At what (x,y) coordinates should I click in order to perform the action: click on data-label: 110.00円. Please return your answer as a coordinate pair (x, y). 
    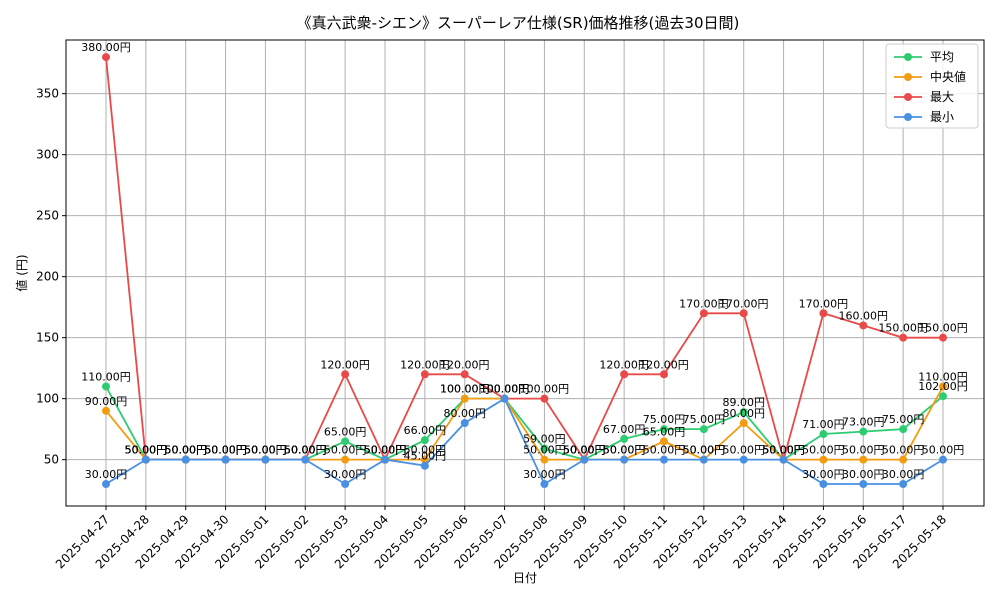
    Looking at the image, I should click on (943, 376).